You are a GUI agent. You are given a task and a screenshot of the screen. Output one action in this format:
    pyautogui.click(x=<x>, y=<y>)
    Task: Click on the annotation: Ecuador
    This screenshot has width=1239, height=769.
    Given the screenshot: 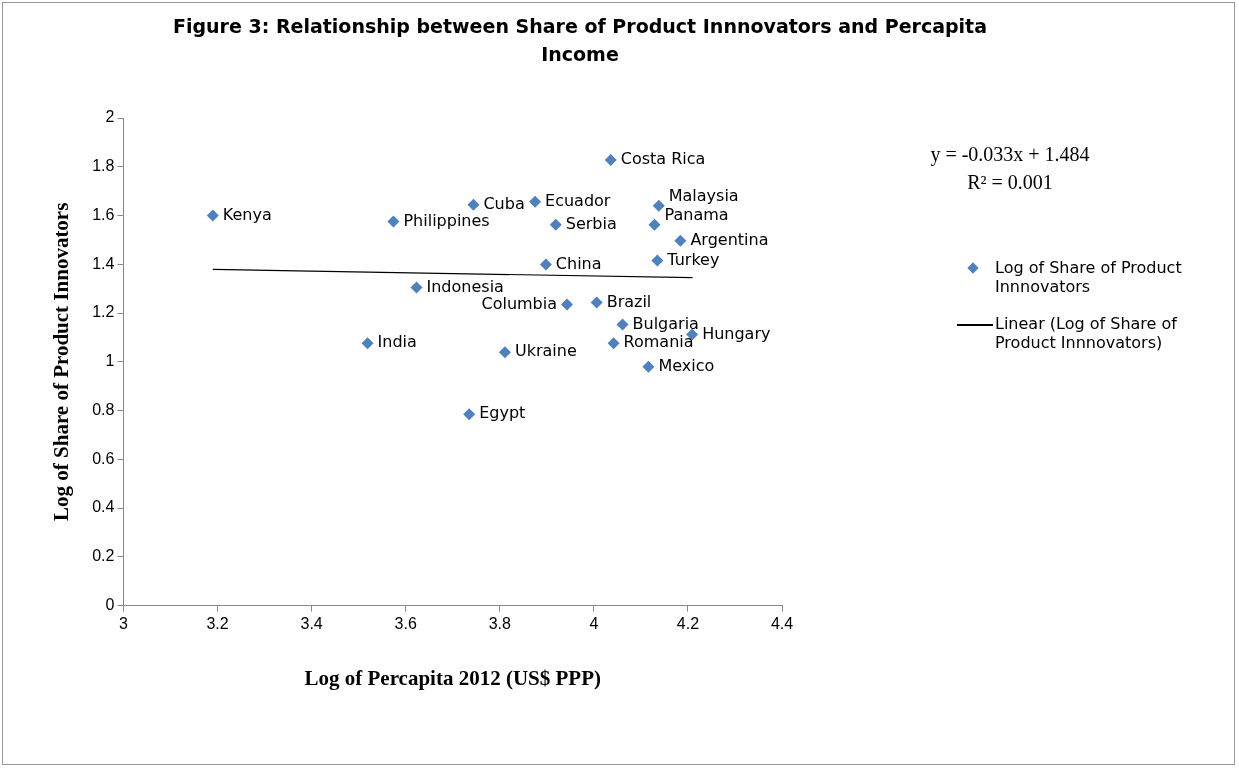 What is the action you would take?
    pyautogui.click(x=578, y=201)
    